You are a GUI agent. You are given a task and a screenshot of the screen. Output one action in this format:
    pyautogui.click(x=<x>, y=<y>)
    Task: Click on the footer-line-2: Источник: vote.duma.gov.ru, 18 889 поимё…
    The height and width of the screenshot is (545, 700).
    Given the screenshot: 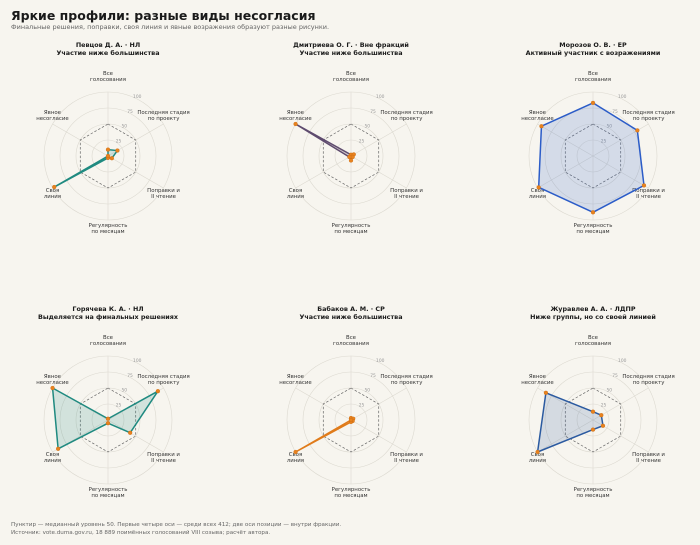 What is the action you would take?
    pyautogui.click(x=141, y=533)
    